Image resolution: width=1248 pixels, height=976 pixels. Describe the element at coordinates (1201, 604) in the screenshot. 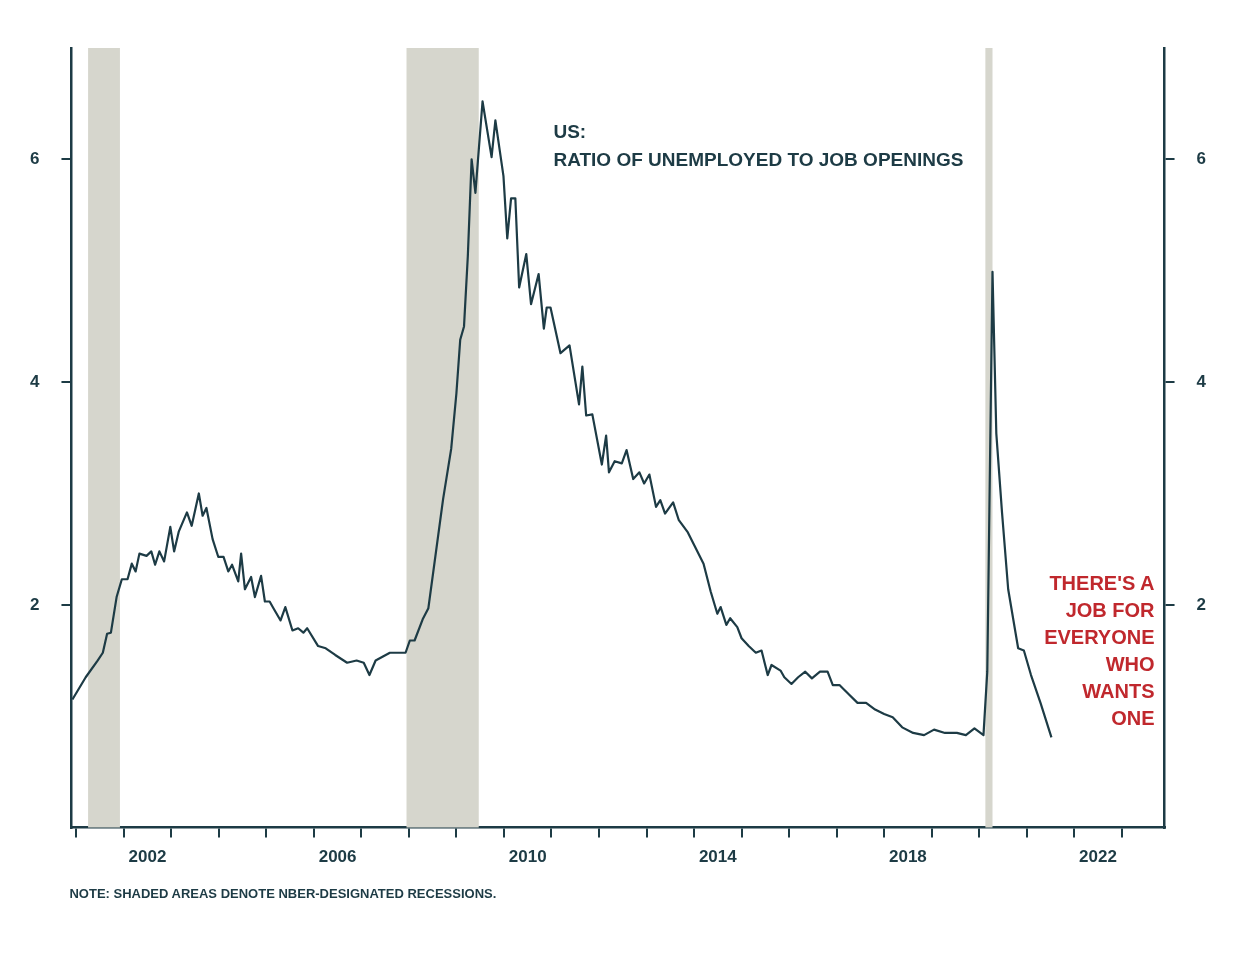

I see `y2-tick-label: 2` at that location.